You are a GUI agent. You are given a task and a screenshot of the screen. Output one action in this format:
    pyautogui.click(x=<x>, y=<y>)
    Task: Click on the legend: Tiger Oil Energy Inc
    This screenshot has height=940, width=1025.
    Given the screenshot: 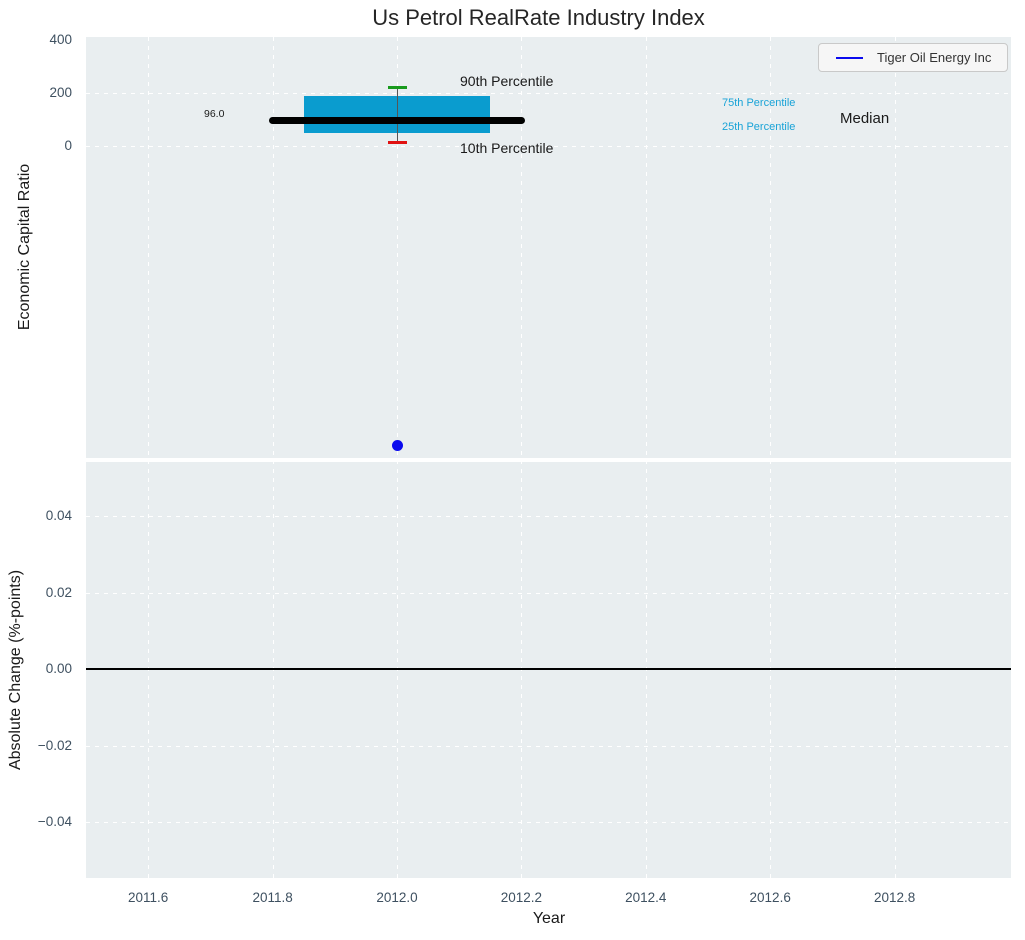 What is the action you would take?
    pyautogui.click(x=913, y=57)
    